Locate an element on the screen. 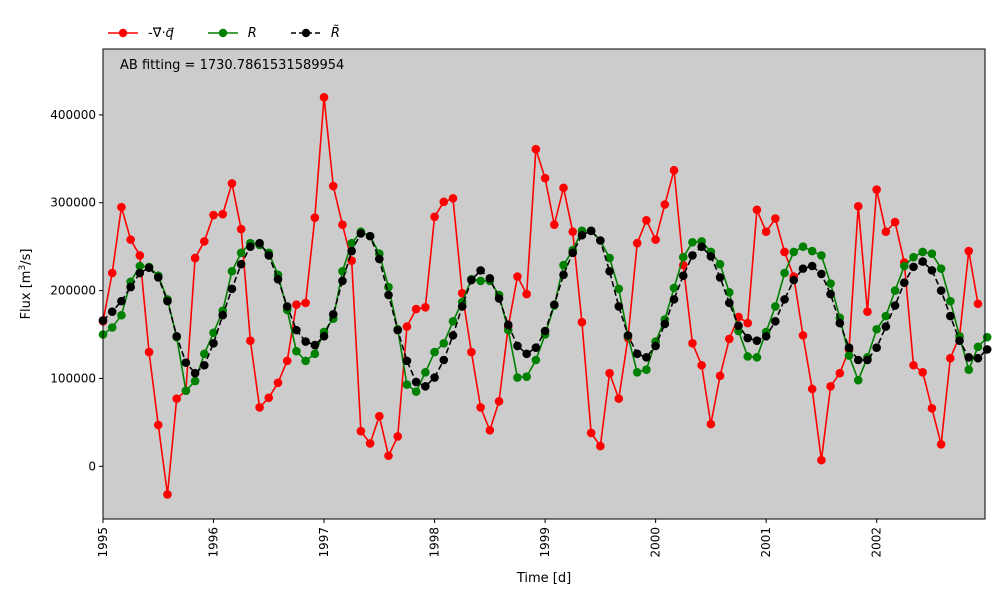 The width and height of the screenshot is (1000, 604). x-tick-label: 1999 is located at coordinates (545, 542).